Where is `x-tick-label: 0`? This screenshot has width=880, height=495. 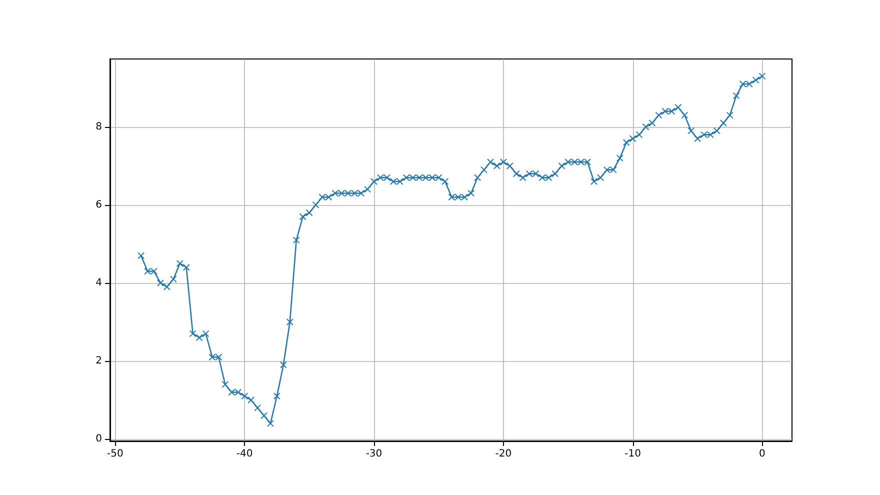 x-tick-label: 0 is located at coordinates (762, 454).